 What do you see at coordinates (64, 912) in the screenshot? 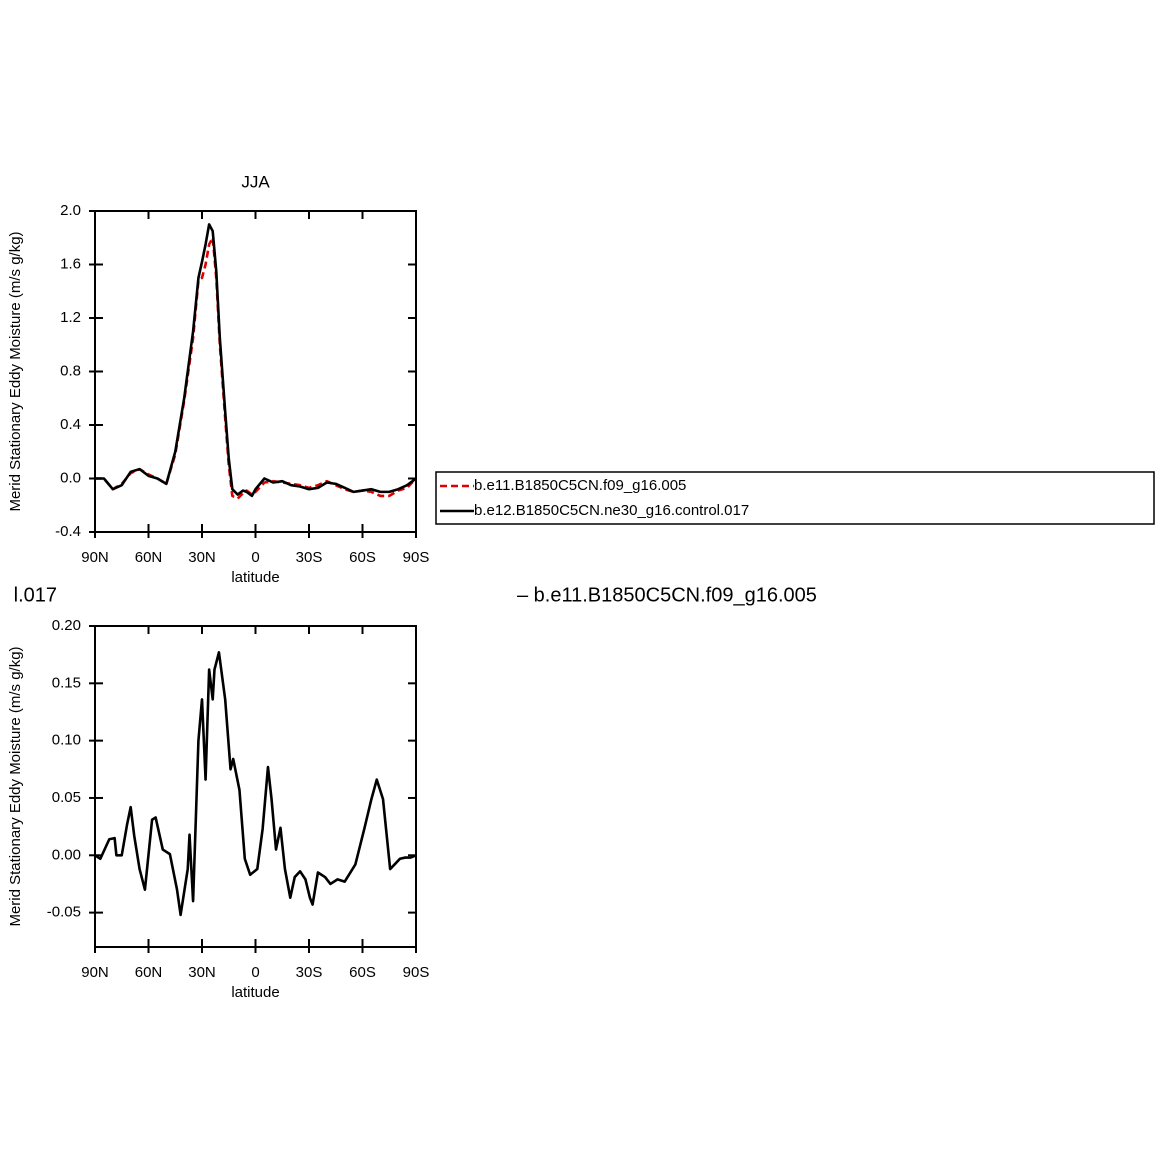
I see `y-tick-label: -0.05` at bounding box center [64, 912].